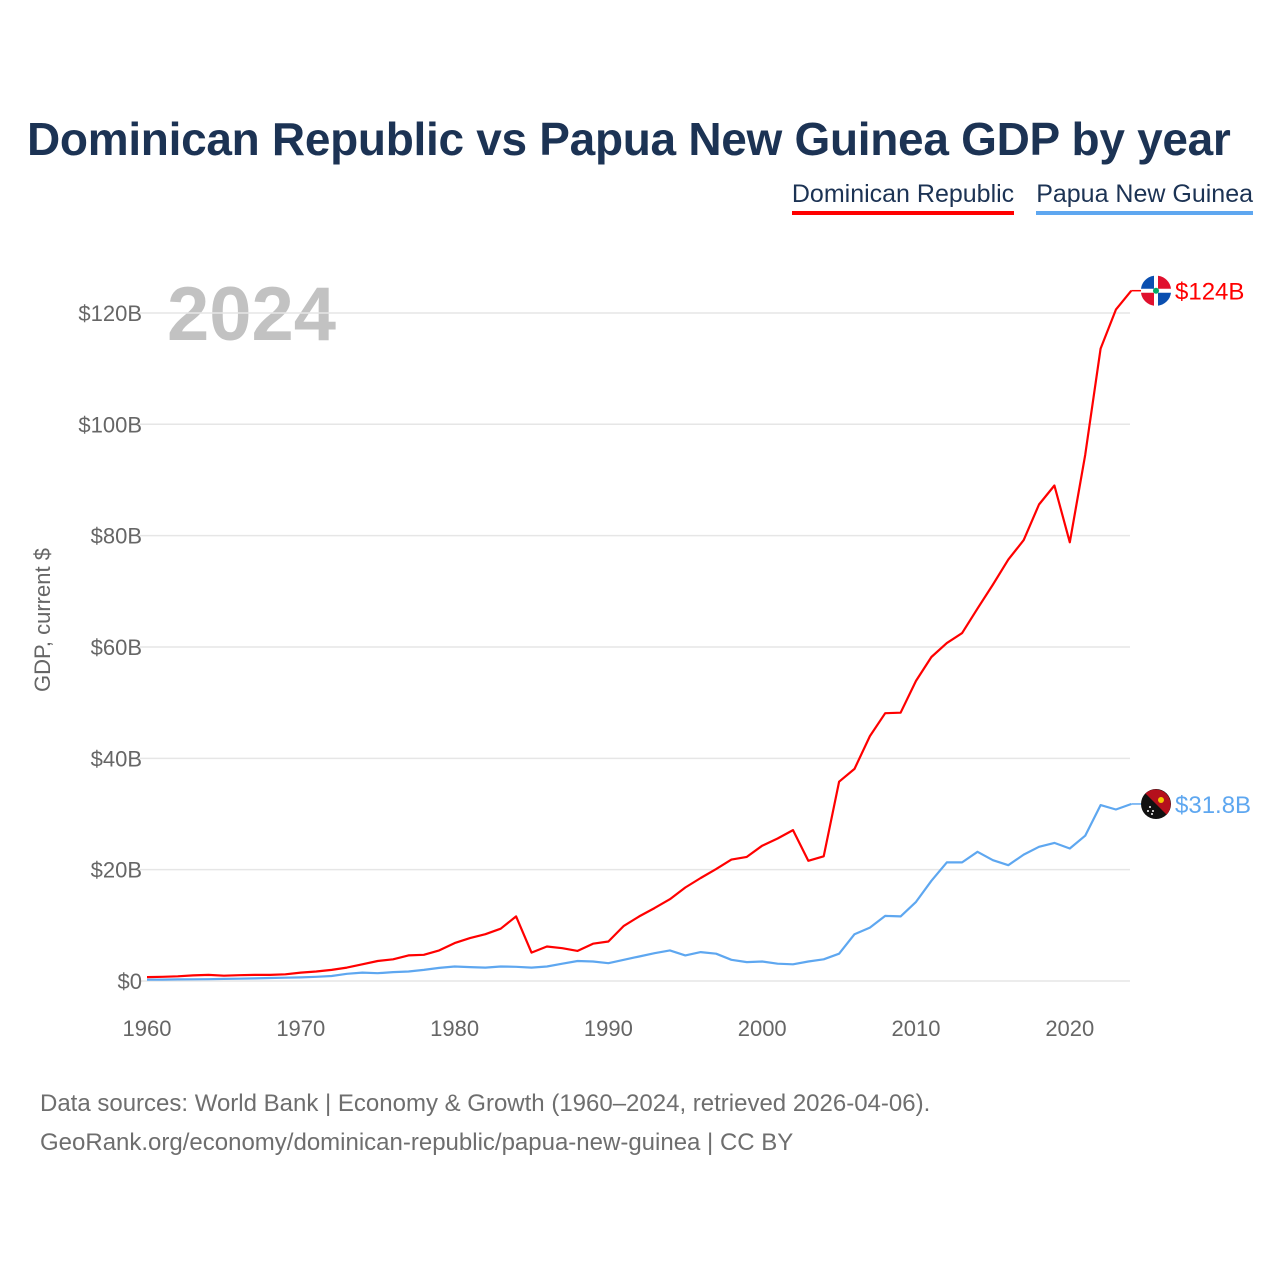  I want to click on y-axis-title: GDP, current $, so click(42, 620).